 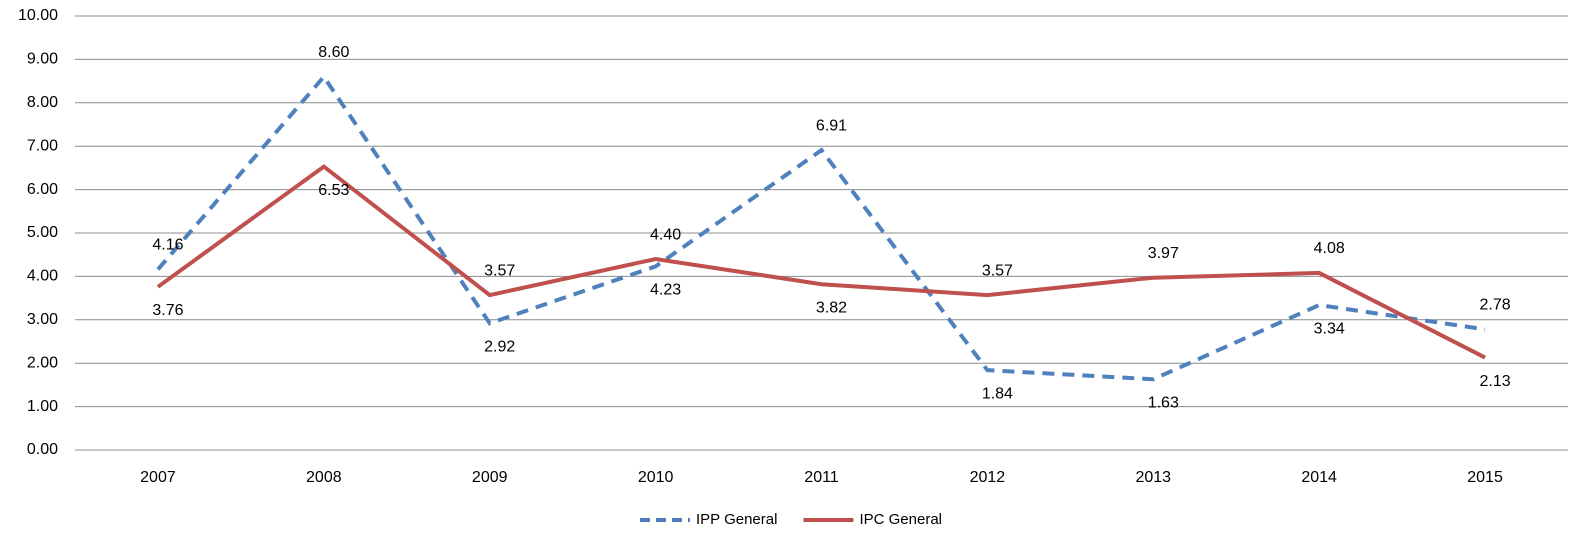 What do you see at coordinates (665, 290) in the screenshot?
I see `data-label: 4.23` at bounding box center [665, 290].